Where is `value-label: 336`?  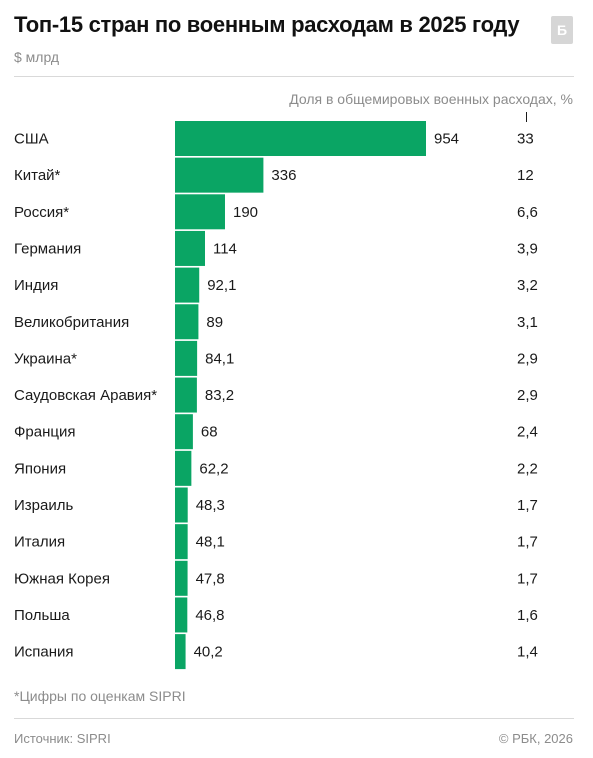 value-label: 336 is located at coordinates (283, 175).